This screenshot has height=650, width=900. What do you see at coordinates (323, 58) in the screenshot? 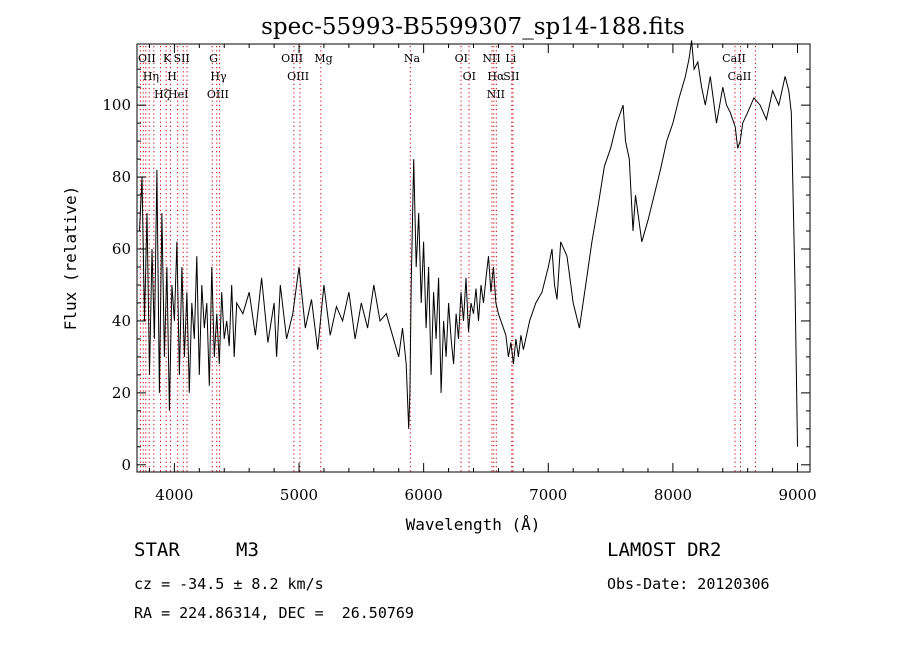
I see `spectral-line-label: Mg` at bounding box center [323, 58].